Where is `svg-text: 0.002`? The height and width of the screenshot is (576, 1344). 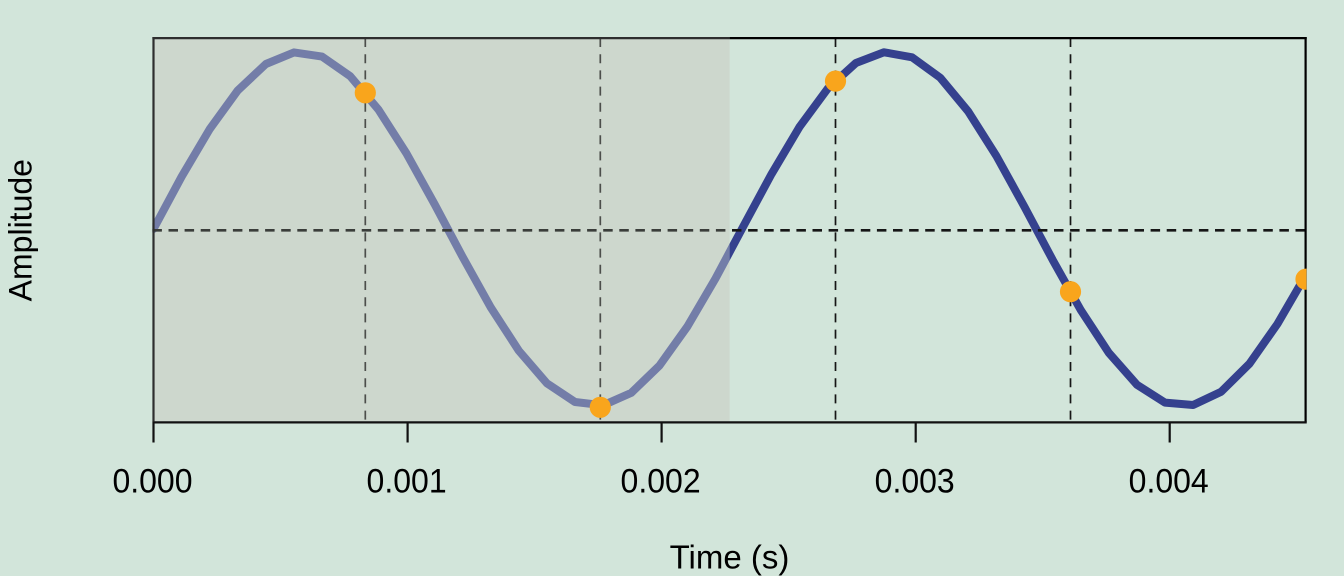 svg-text: 0.002 is located at coordinates (661, 481).